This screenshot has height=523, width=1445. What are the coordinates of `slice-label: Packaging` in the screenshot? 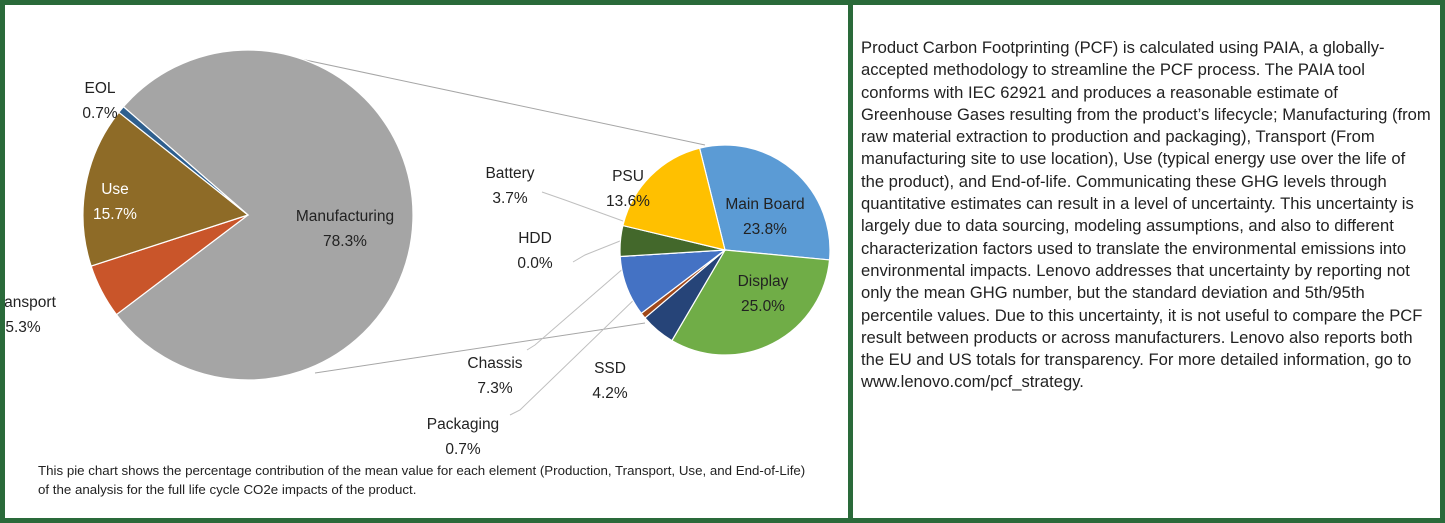 It's located at (463, 424).